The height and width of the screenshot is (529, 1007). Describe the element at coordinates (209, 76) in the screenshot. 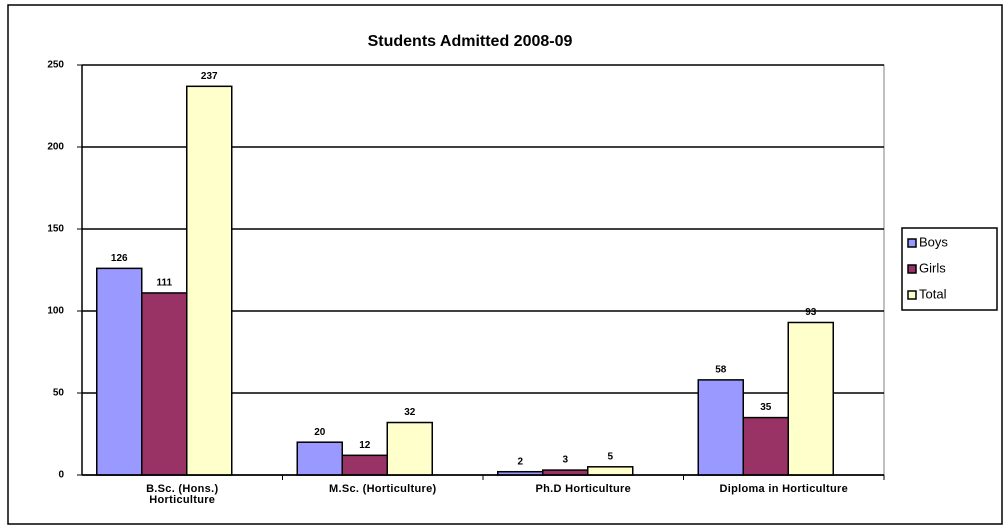

I see `data-label: 237` at that location.